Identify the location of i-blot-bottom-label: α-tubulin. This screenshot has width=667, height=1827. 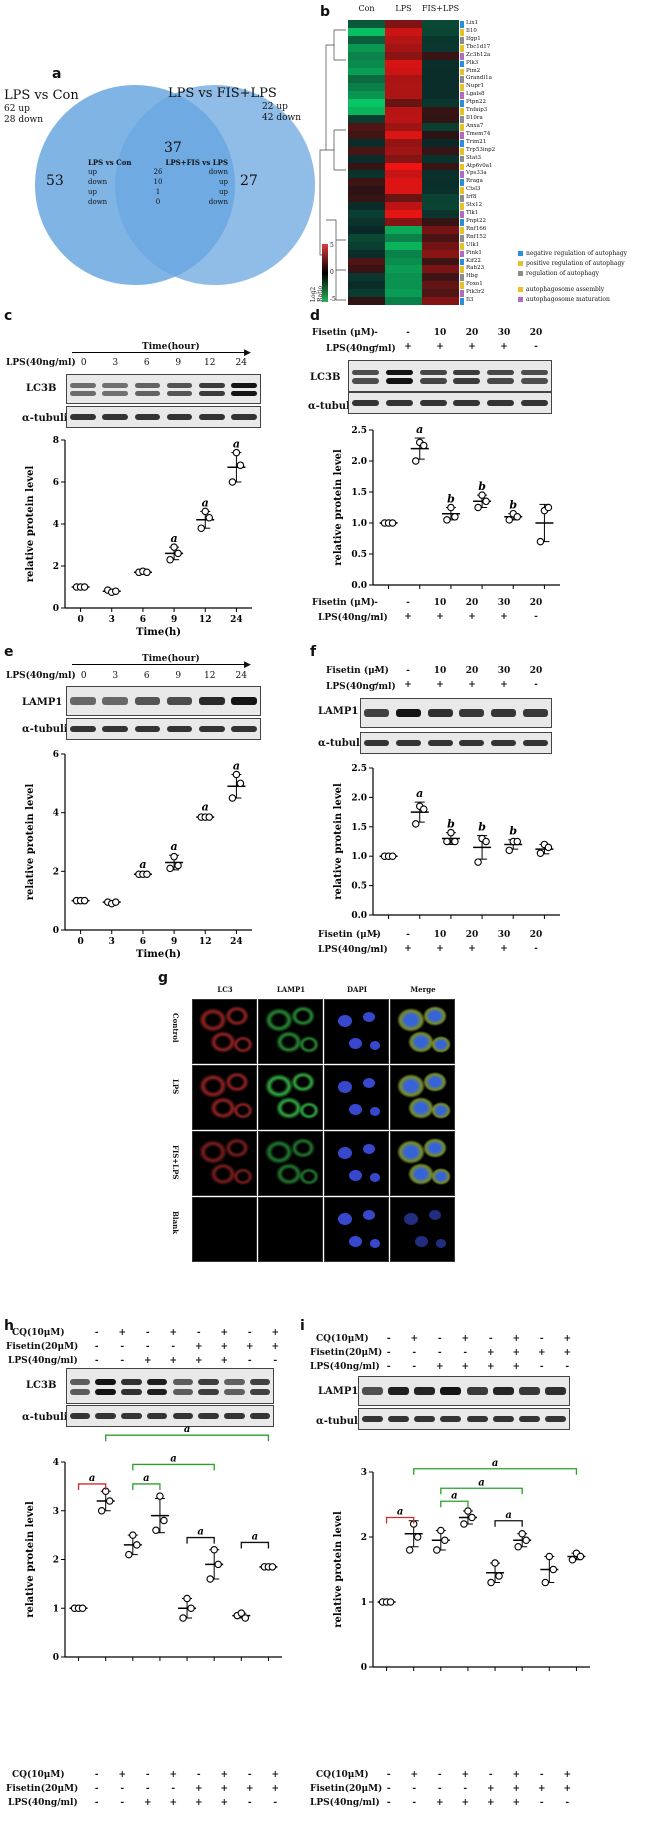
(342, 1421).